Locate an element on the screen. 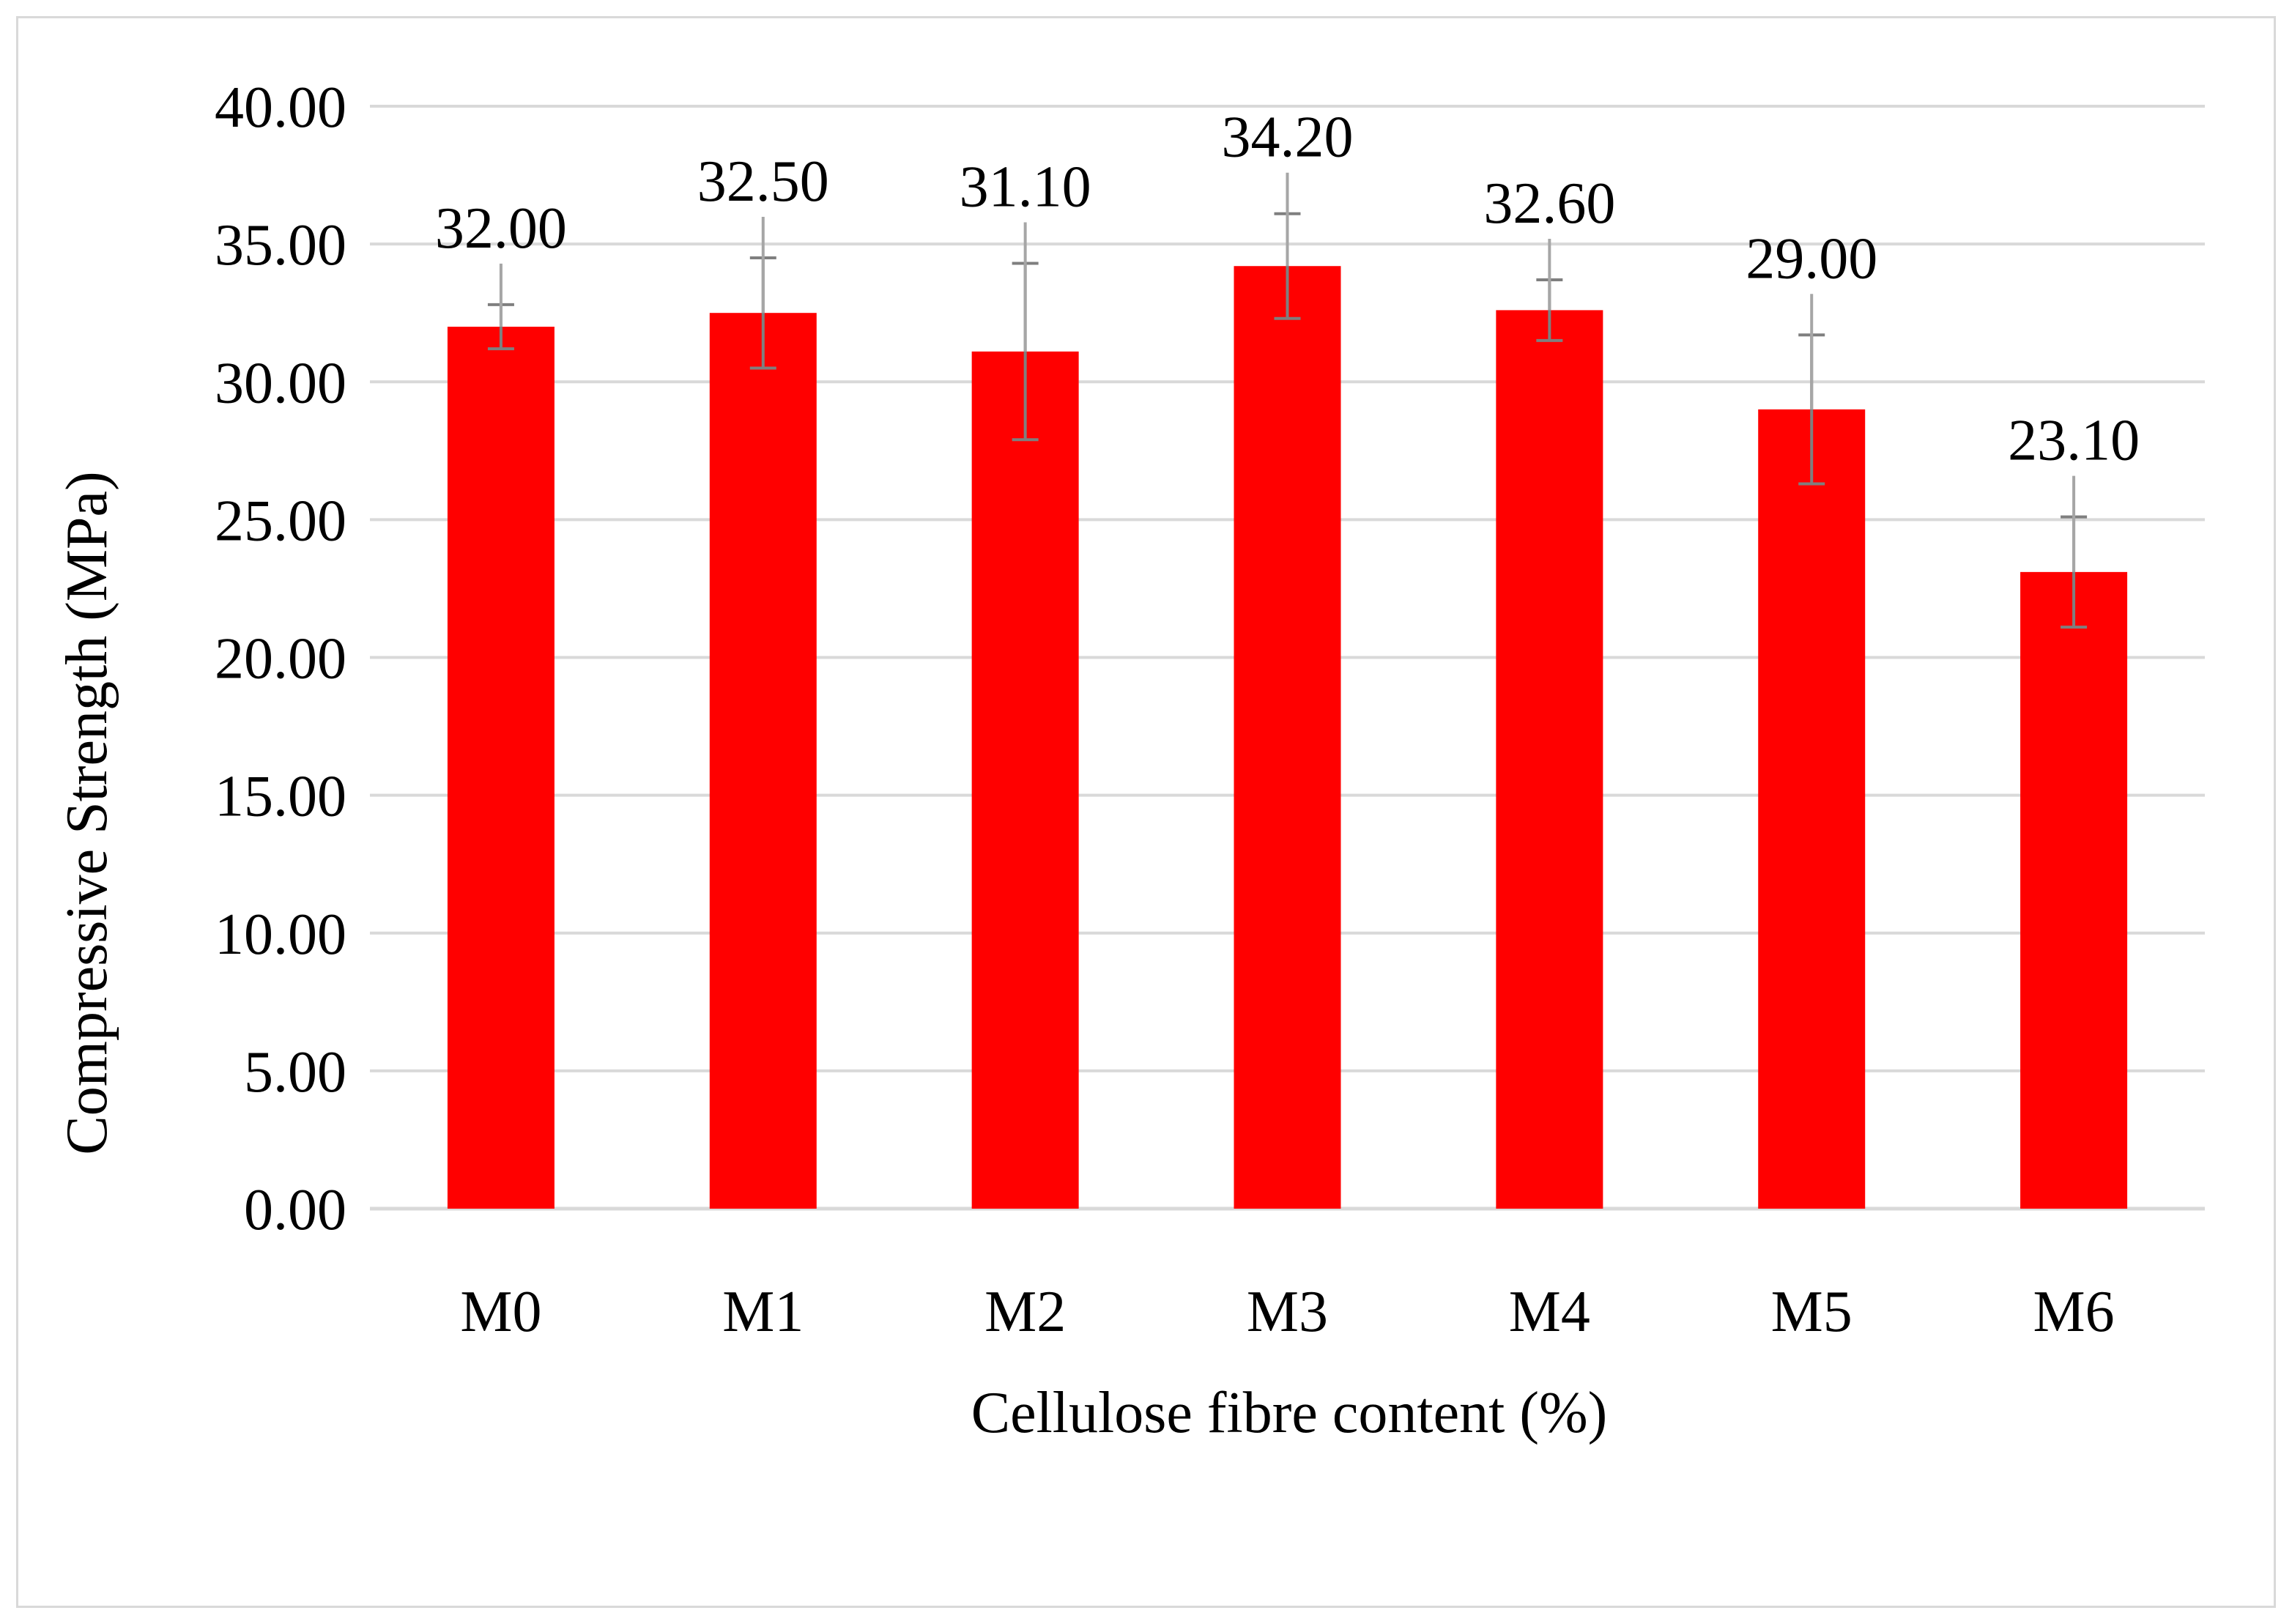 The height and width of the screenshot is (1624, 2292). data-label: 32.00 is located at coordinates (501, 229).